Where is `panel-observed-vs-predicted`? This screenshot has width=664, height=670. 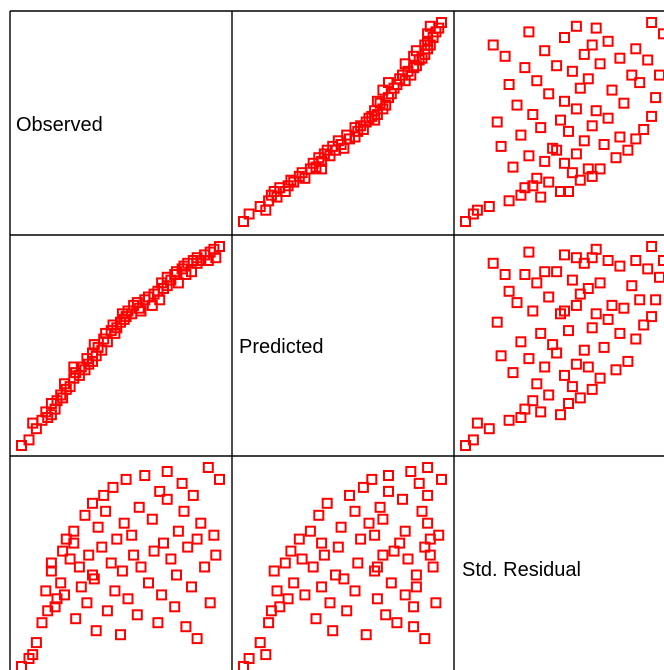 panel-observed-vs-predicted is located at coordinates (342, 122).